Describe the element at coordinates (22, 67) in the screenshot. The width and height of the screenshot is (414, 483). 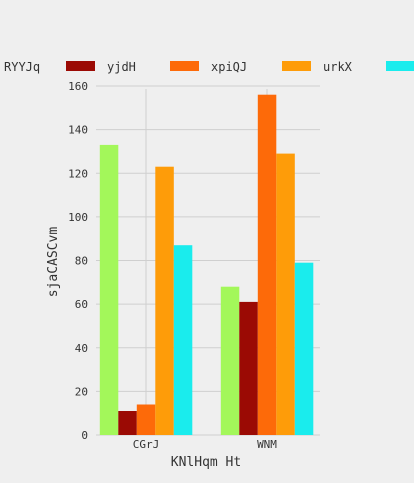
I see `legend-label: RYYJq` at that location.